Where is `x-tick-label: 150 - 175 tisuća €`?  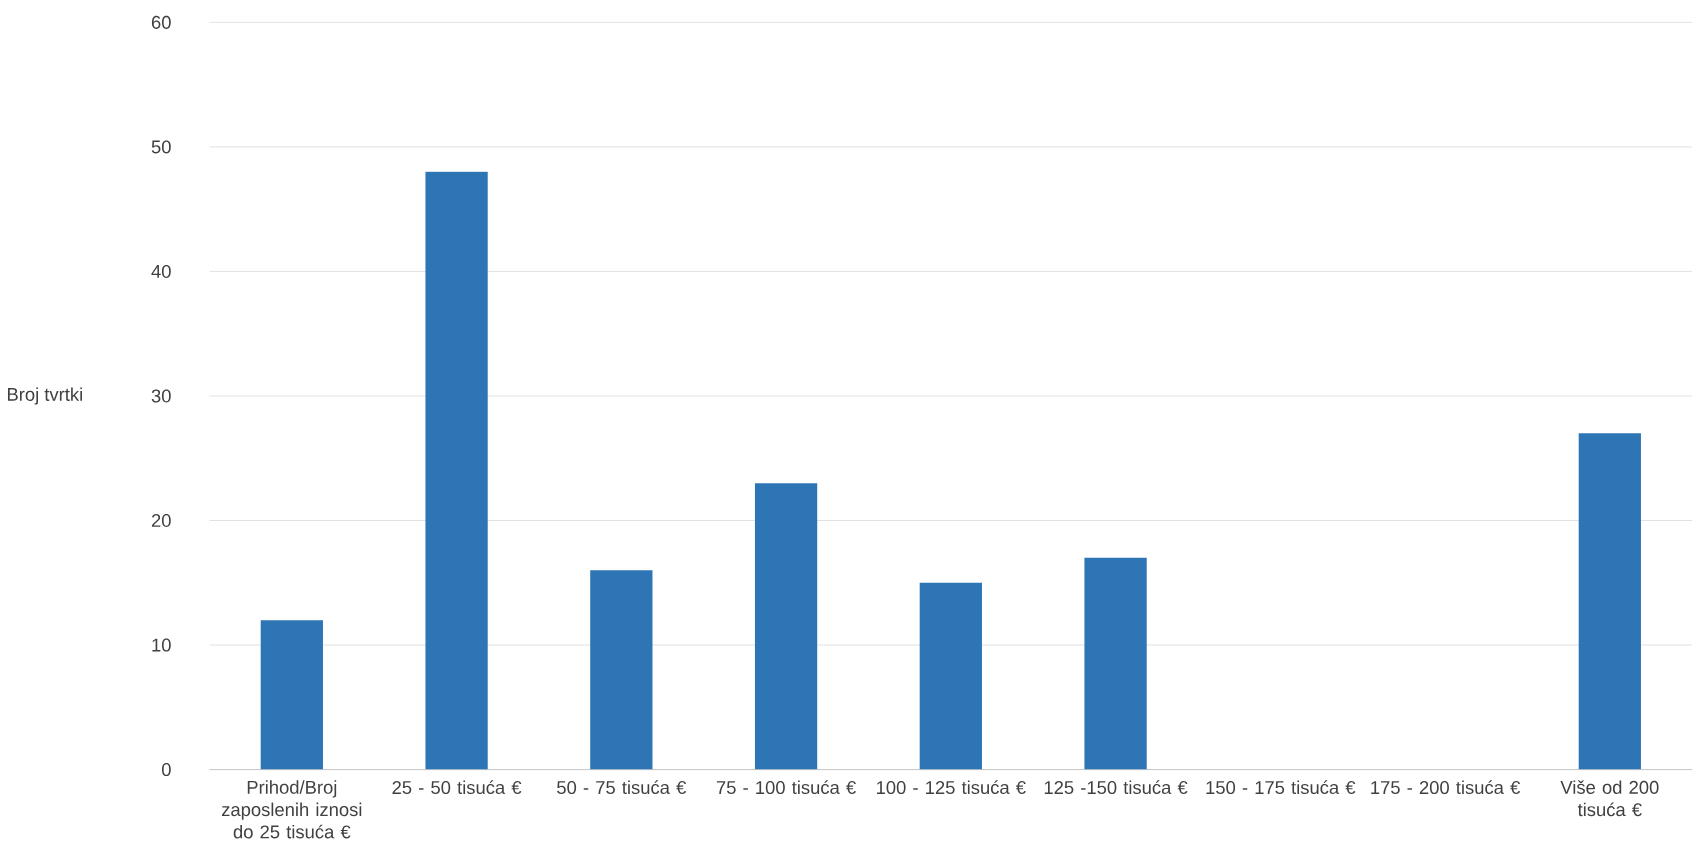 x-tick-label: 150 - 175 tisuća € is located at coordinates (1281, 787).